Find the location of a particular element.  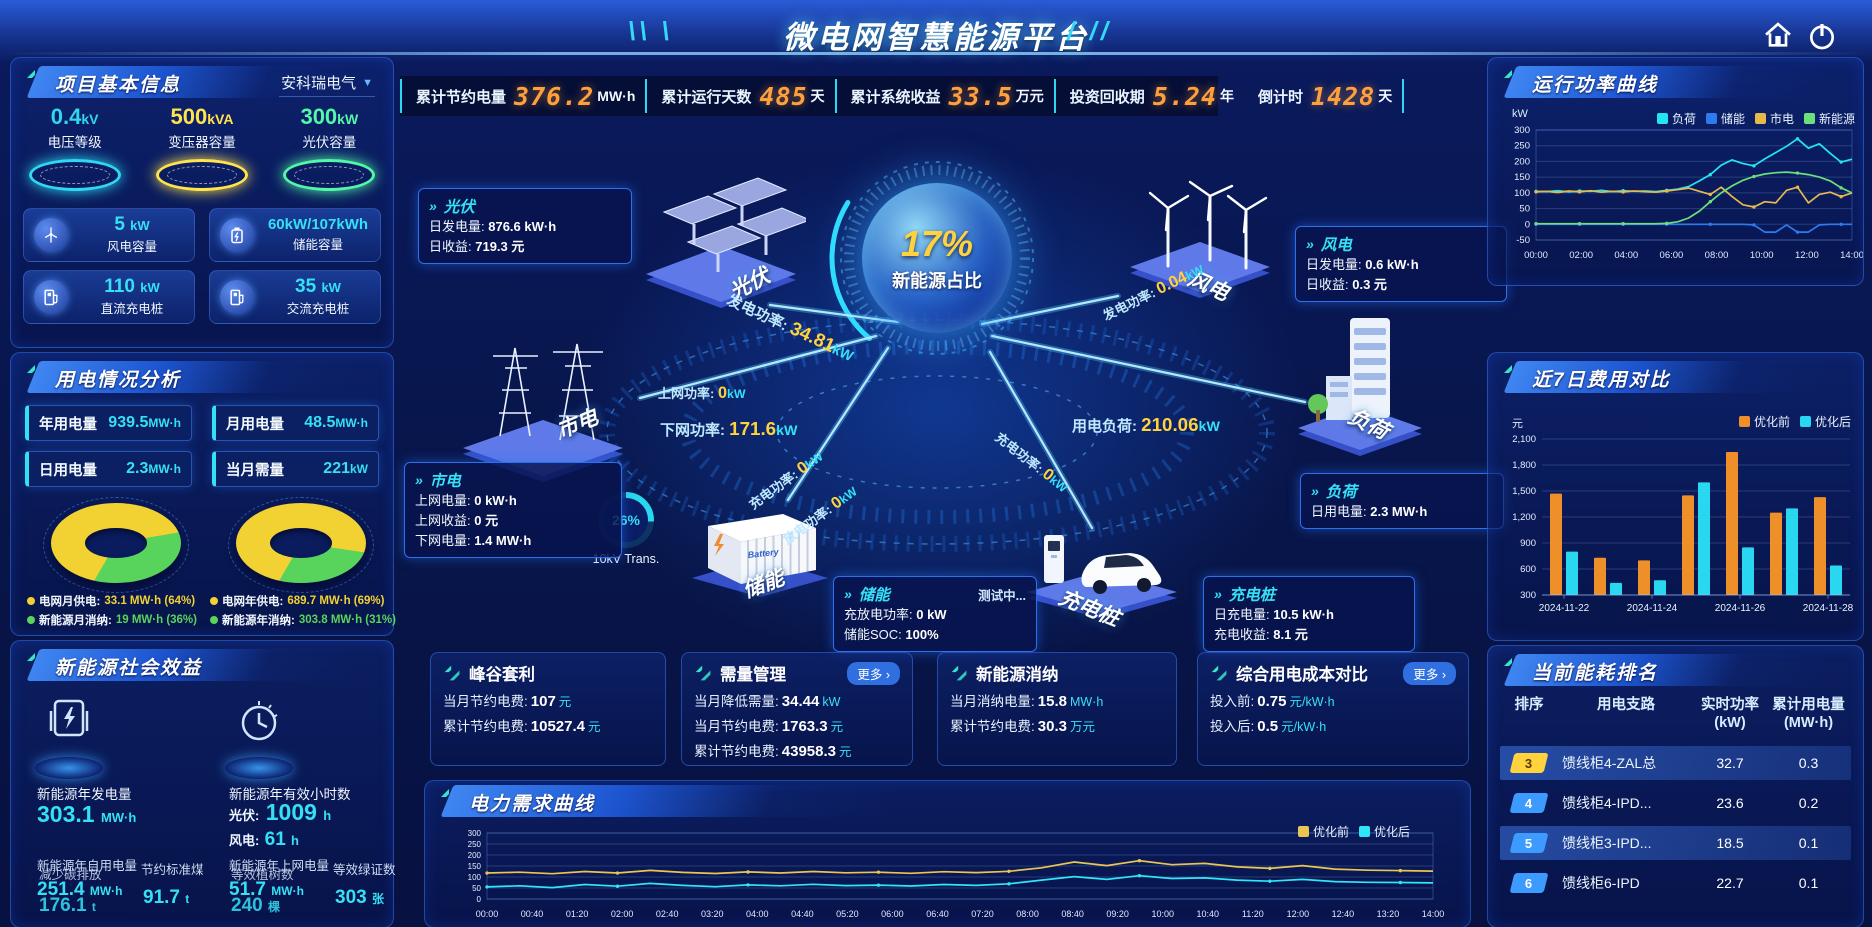

panel-title: 项目基本信息 is located at coordinates (118, 85).